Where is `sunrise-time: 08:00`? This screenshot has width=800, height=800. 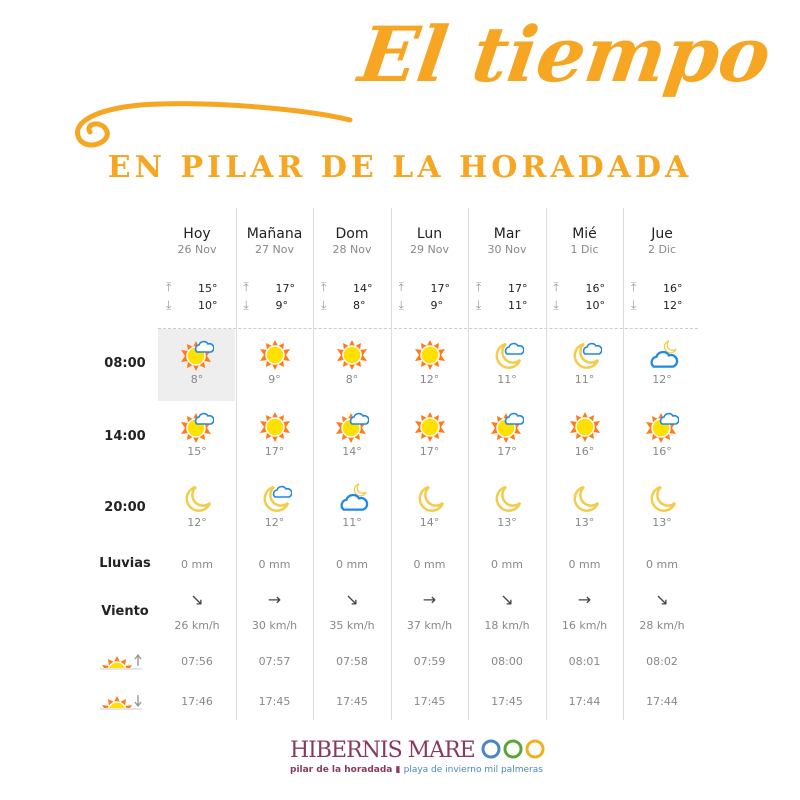
sunrise-time: 08:00 is located at coordinates (507, 661).